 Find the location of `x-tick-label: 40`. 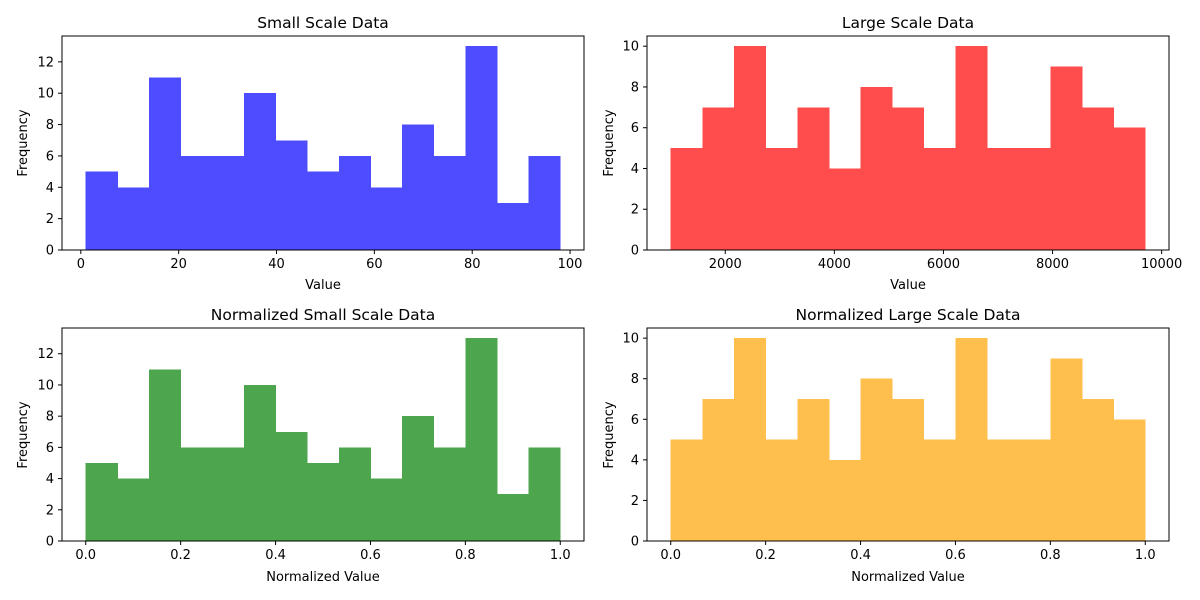

x-tick-label: 40 is located at coordinates (276, 264).